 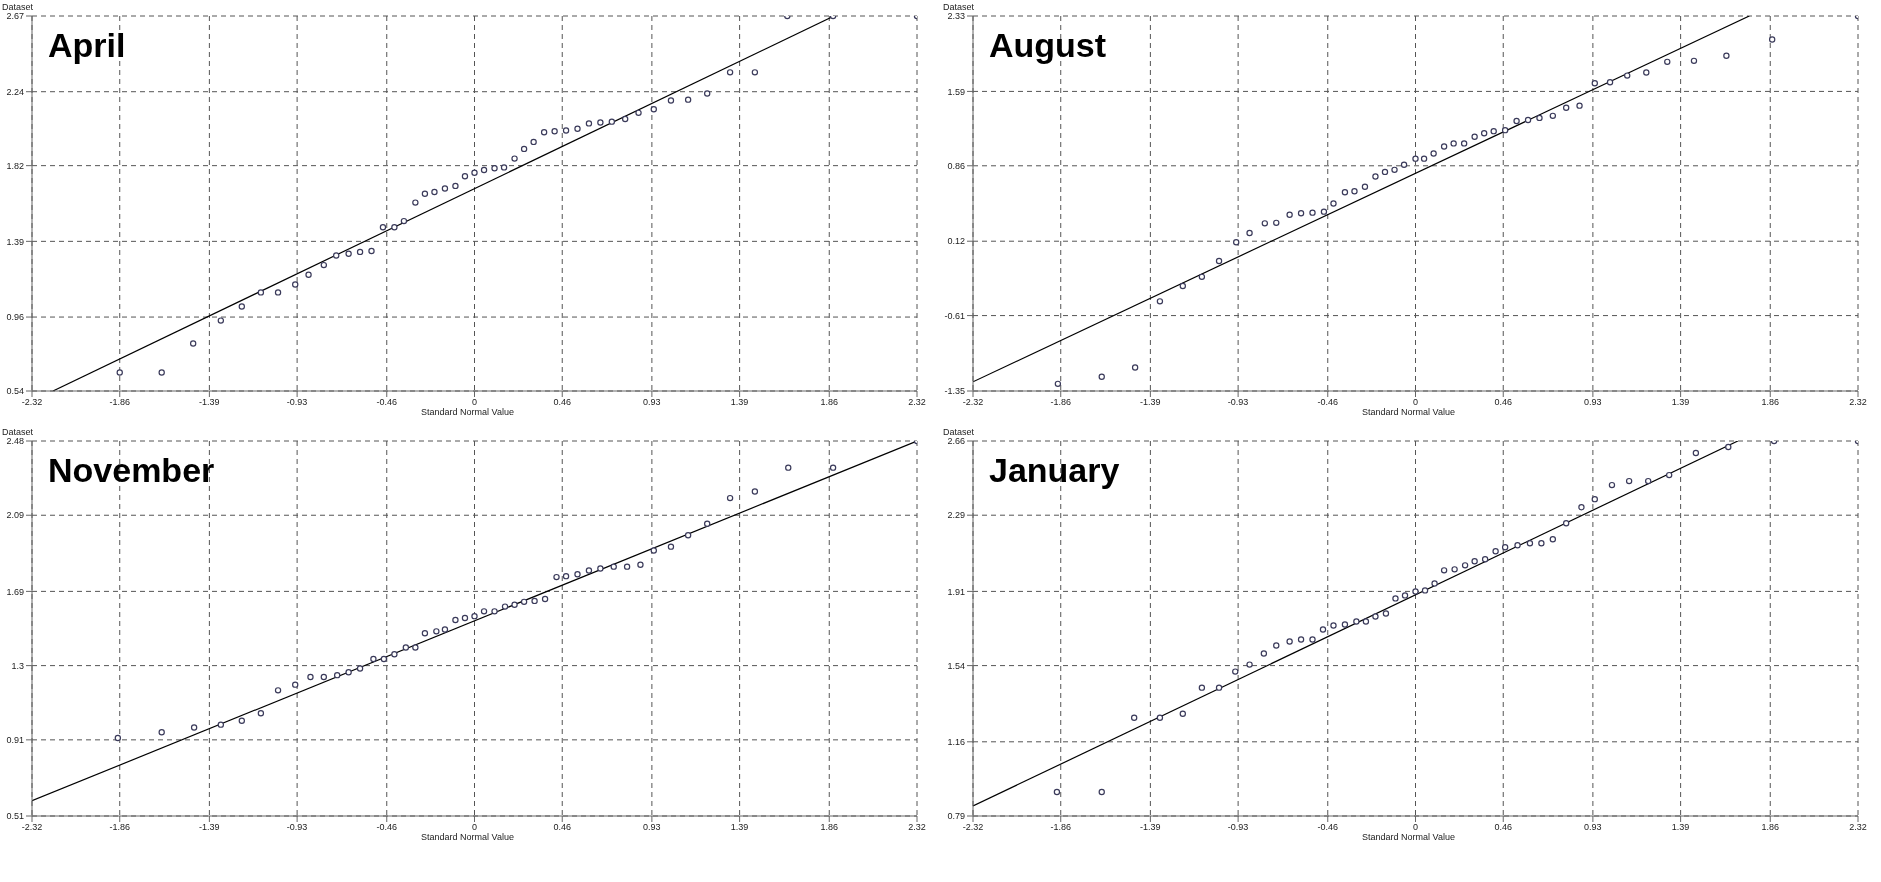 What do you see at coordinates (1048, 45) in the screenshot?
I see `chart-title: August` at bounding box center [1048, 45].